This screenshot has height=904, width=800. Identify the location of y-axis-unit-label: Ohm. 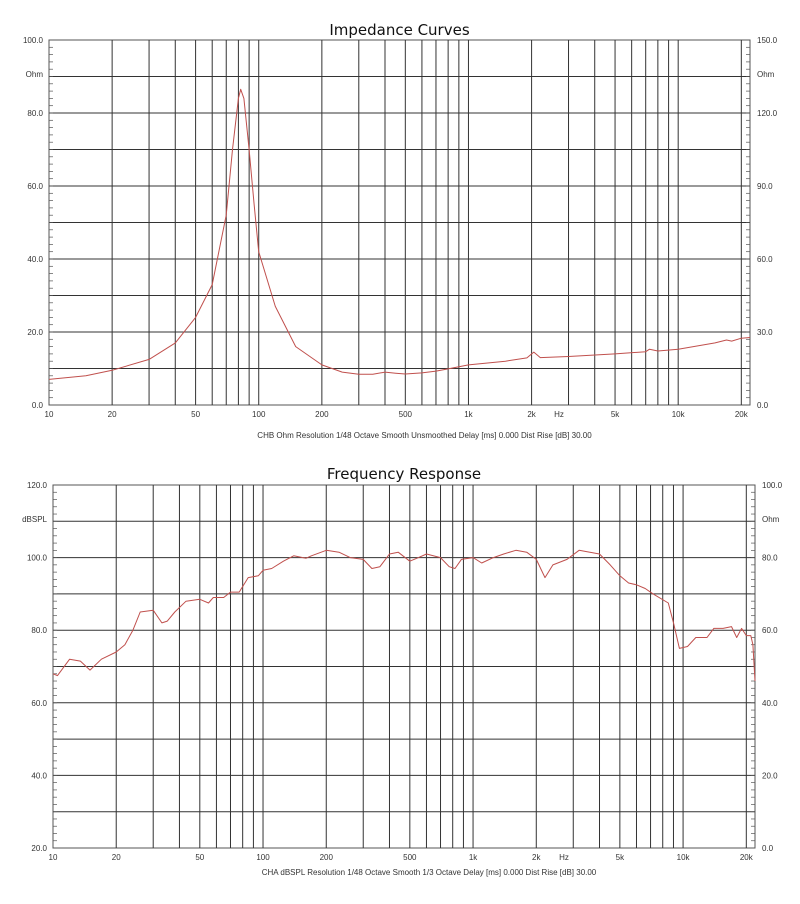
(35, 74).